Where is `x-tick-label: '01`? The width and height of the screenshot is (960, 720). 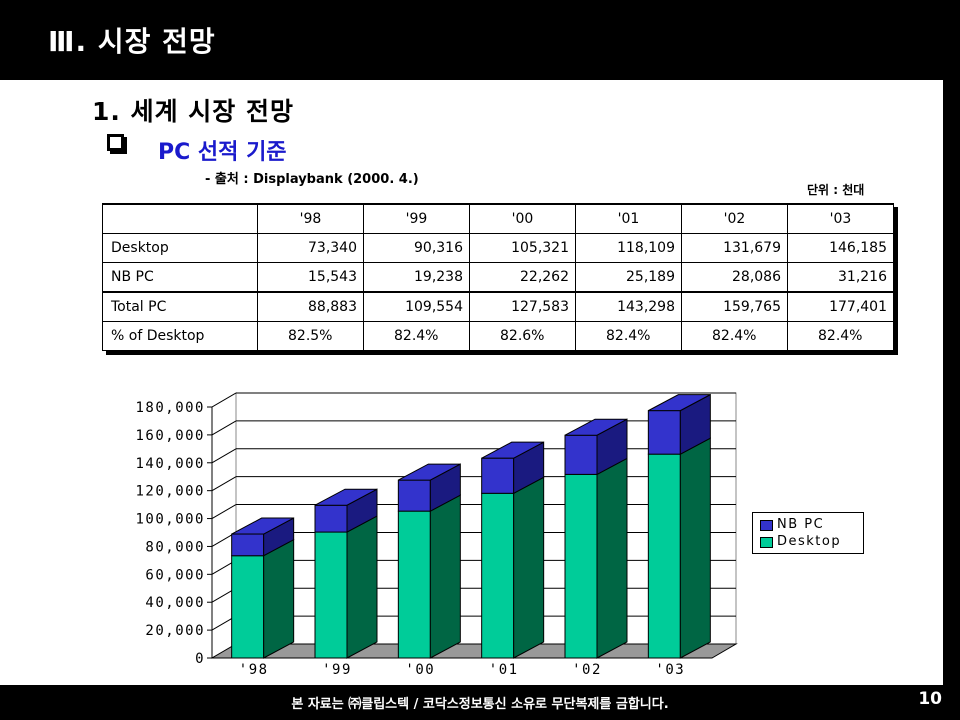
x-tick-label: '01 is located at coordinates (504, 670).